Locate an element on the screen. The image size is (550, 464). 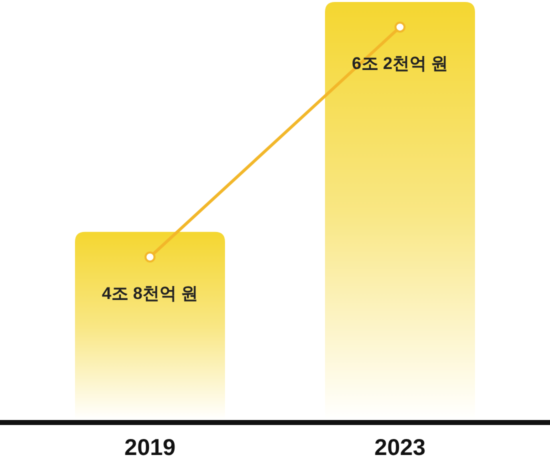
annotation: 4조 8천억 원 is located at coordinates (150, 293).